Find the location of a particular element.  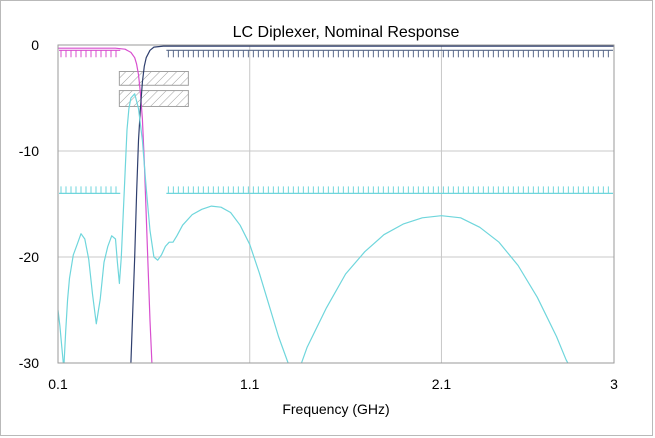

hatched-spec-box is located at coordinates (153, 78).